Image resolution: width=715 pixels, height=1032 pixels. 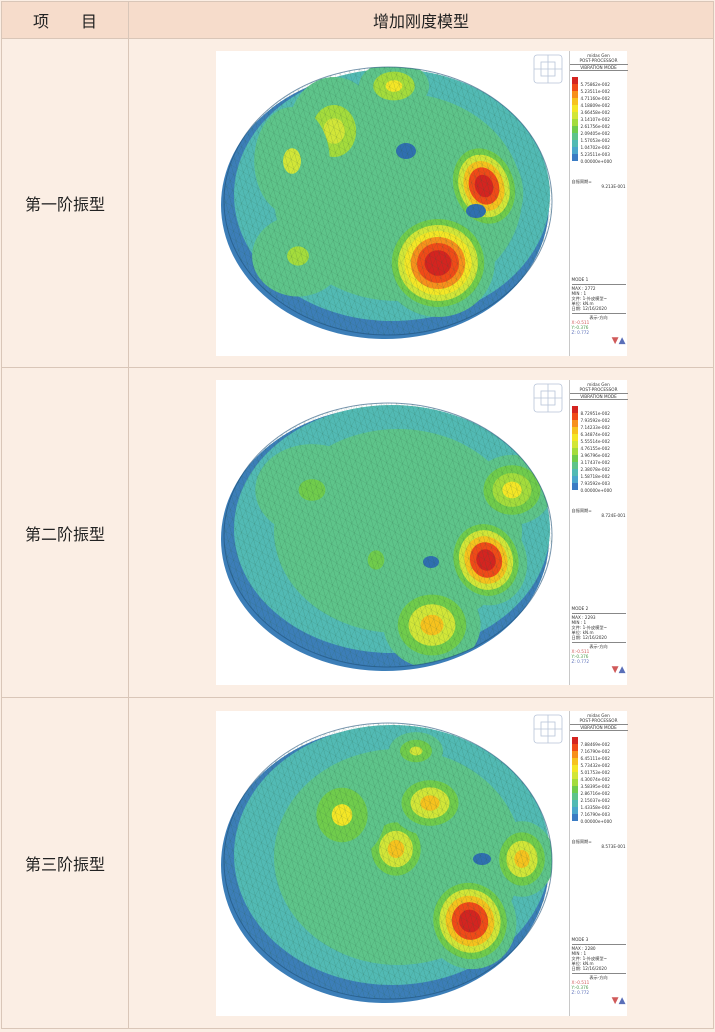 I want to click on max-node: MAX : 2772, so click(x=583, y=288).